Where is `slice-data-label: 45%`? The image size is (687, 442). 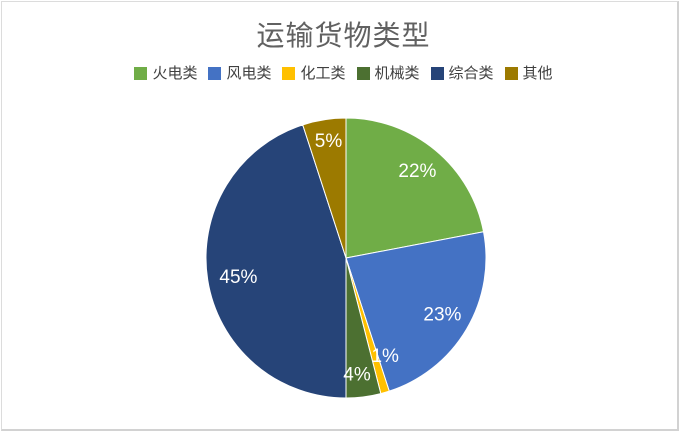
slice-data-label: 45% is located at coordinates (238, 277).